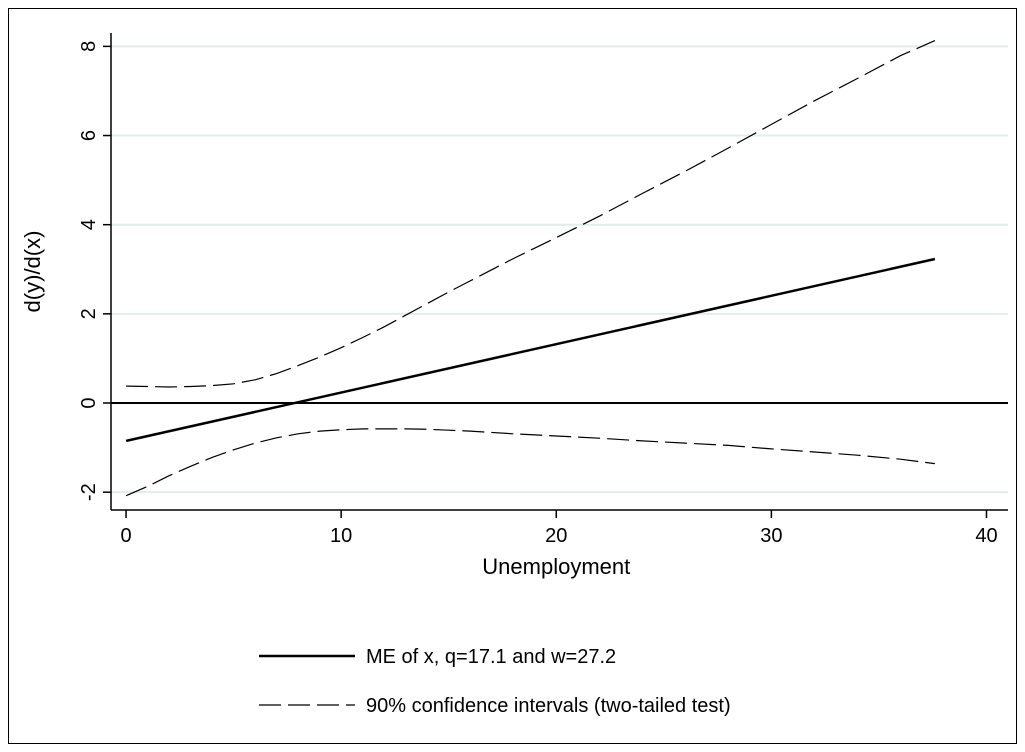  Describe the element at coordinates (89, 46) in the screenshot. I see `y-tick-label: 8` at that location.